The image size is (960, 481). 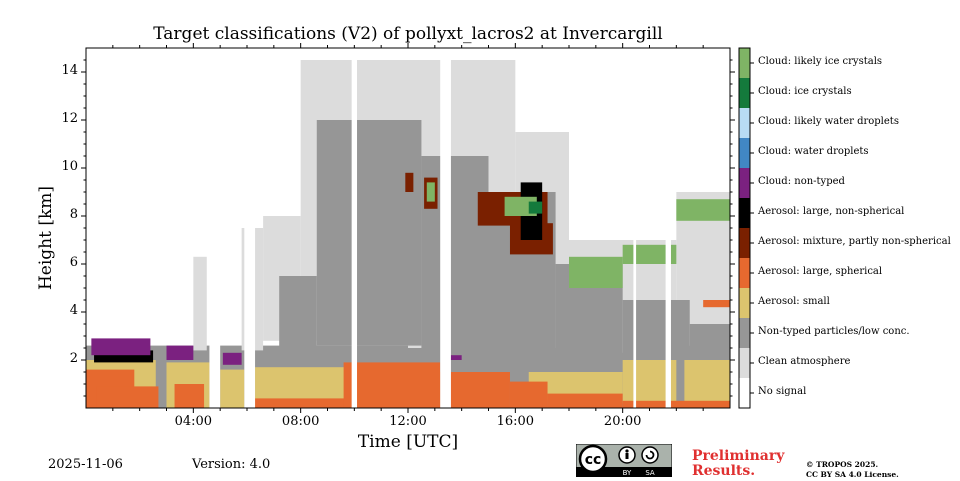 What do you see at coordinates (794, 301) in the screenshot?
I see `legend-label-3: Aerosol: small` at bounding box center [794, 301].